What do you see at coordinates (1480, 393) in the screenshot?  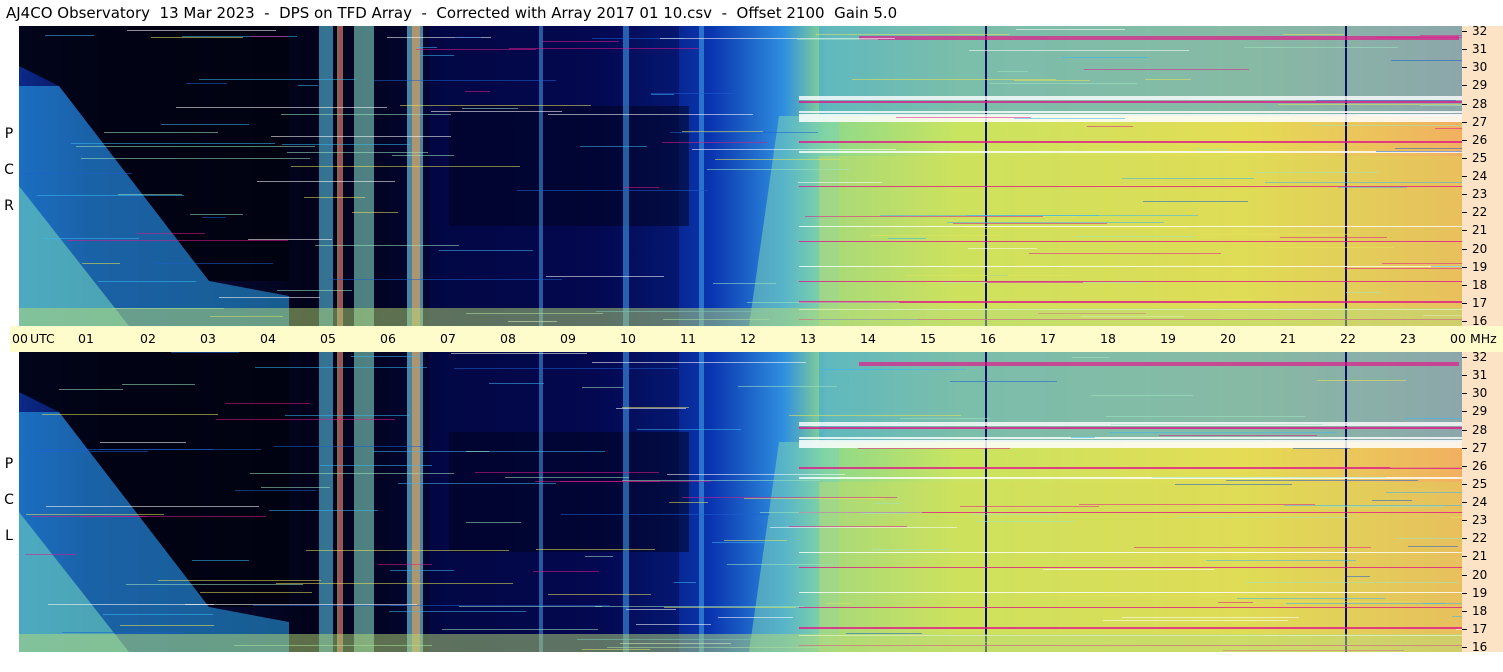 I see `freq-tick-label: 30` at bounding box center [1480, 393].